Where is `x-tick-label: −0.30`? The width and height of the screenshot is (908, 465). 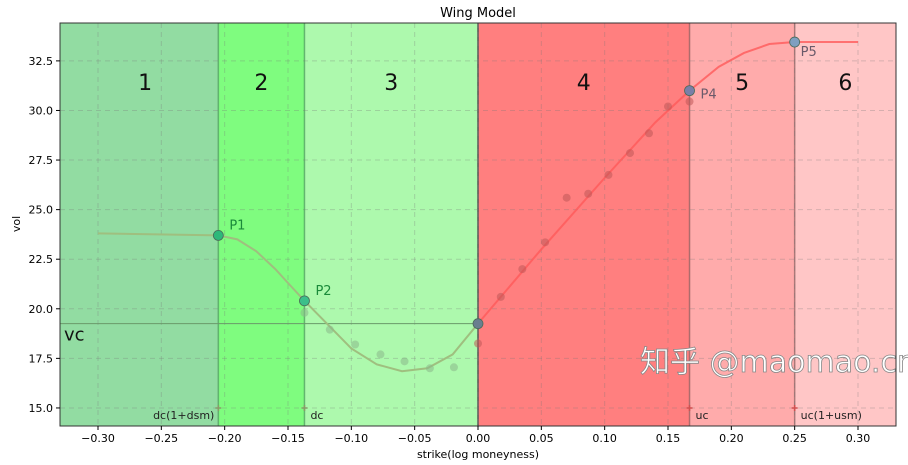 x-tick-label: −0.30 is located at coordinates (98, 438).